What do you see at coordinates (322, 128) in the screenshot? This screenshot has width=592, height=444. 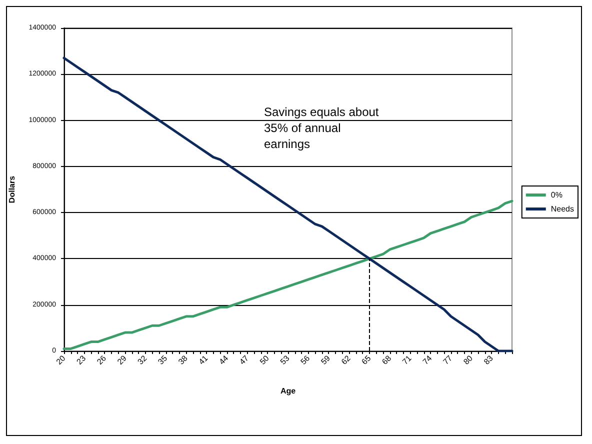 I see `annotation: Savings equals about 35% of annual earnings` at bounding box center [322, 128].